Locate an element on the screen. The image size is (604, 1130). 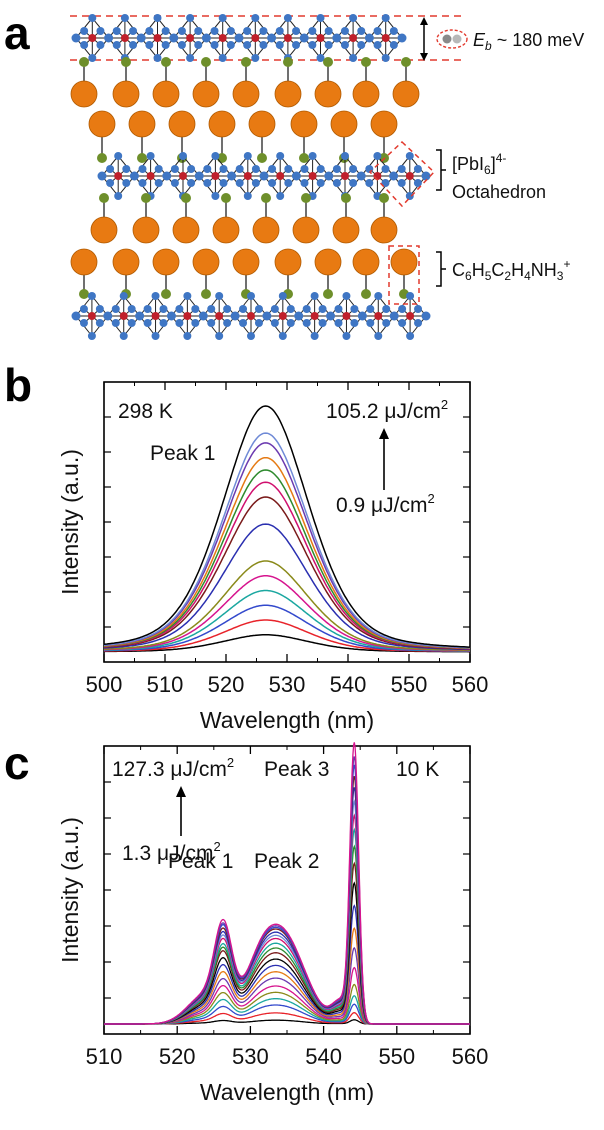
chart-b-peak-label: Peak 1 is located at coordinates (182, 453).